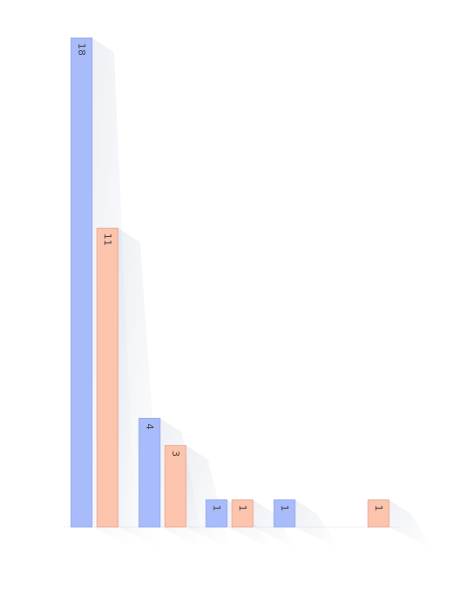 The image size is (464, 601). What do you see at coordinates (107, 239) in the screenshot?
I see `bar-value-label: 11` at bounding box center [107, 239].